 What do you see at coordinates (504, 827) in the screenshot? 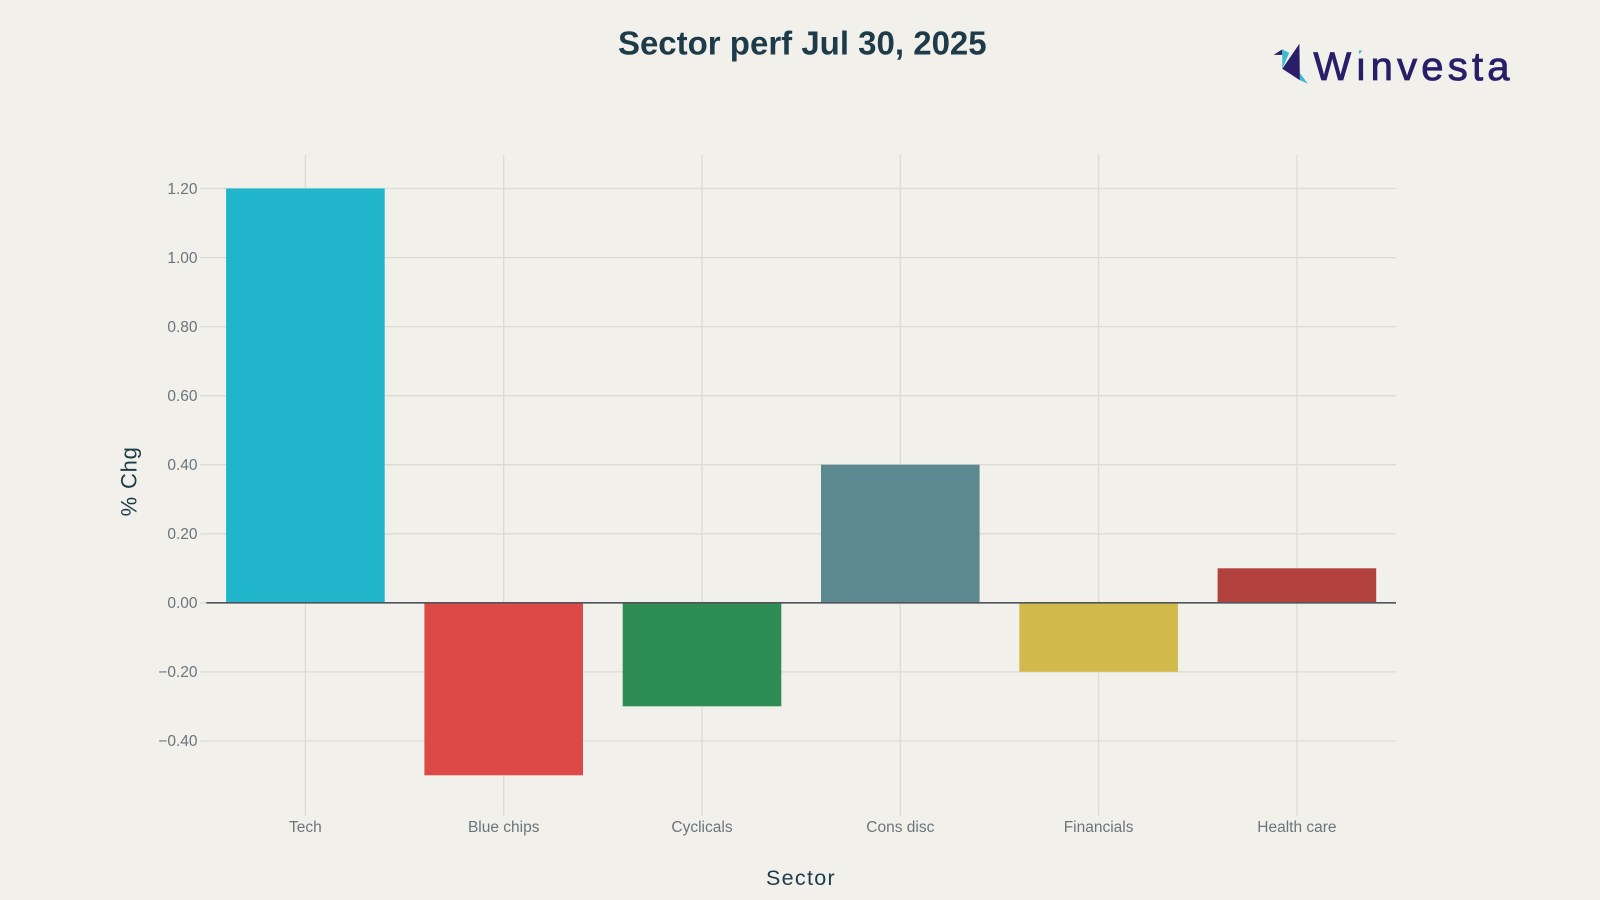
I see `svg-text: Blue chips` at bounding box center [504, 827].